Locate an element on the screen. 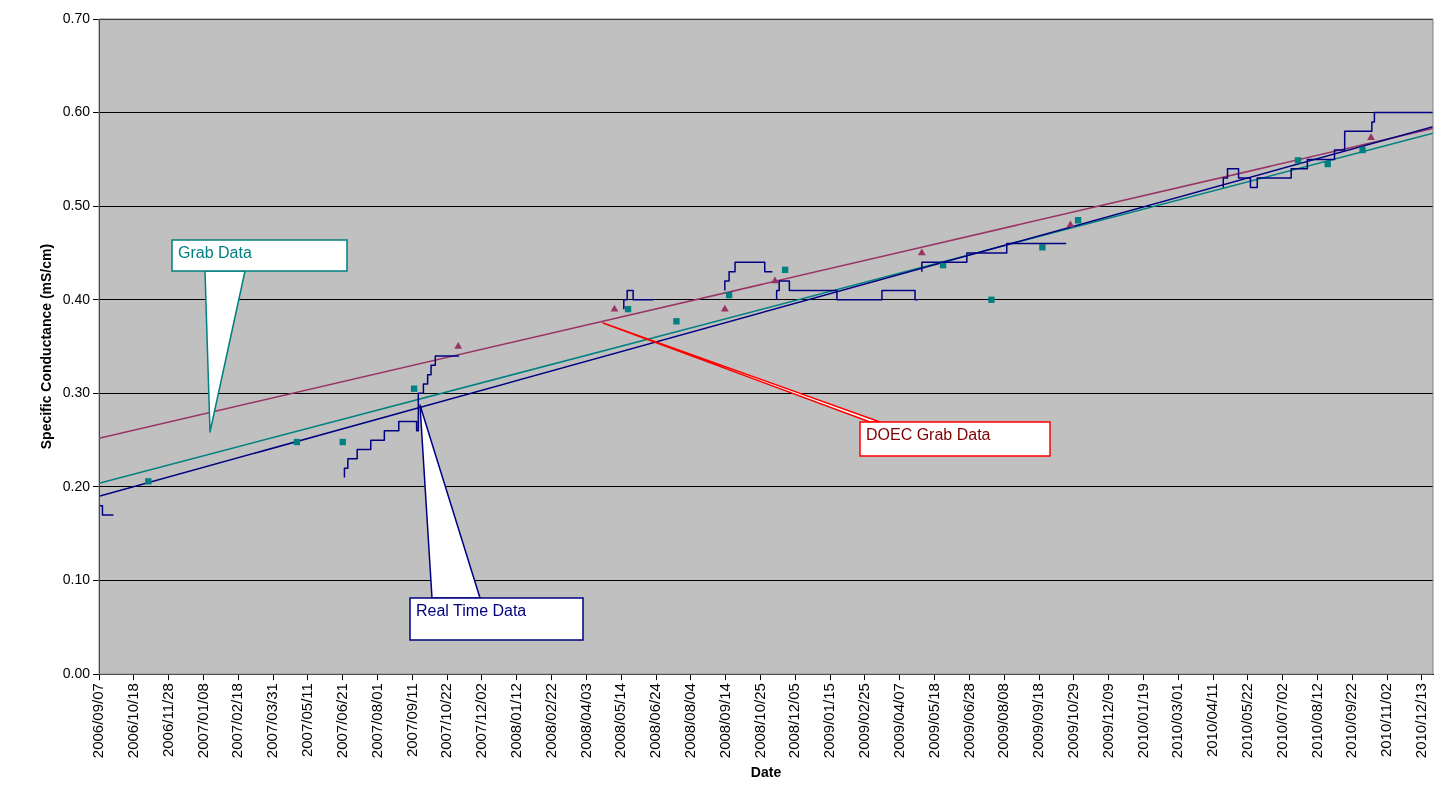 This screenshot has height=794, width=1443. y-tick-label: 0.50 is located at coordinates (76, 205).